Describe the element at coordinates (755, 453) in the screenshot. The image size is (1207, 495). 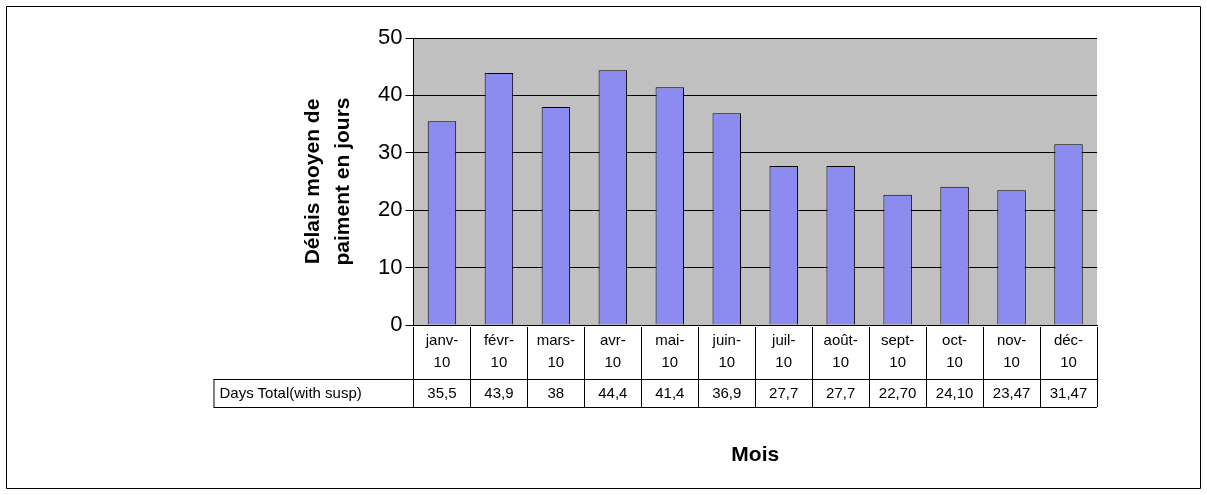
I see `x-axis-title: Mois` at that location.